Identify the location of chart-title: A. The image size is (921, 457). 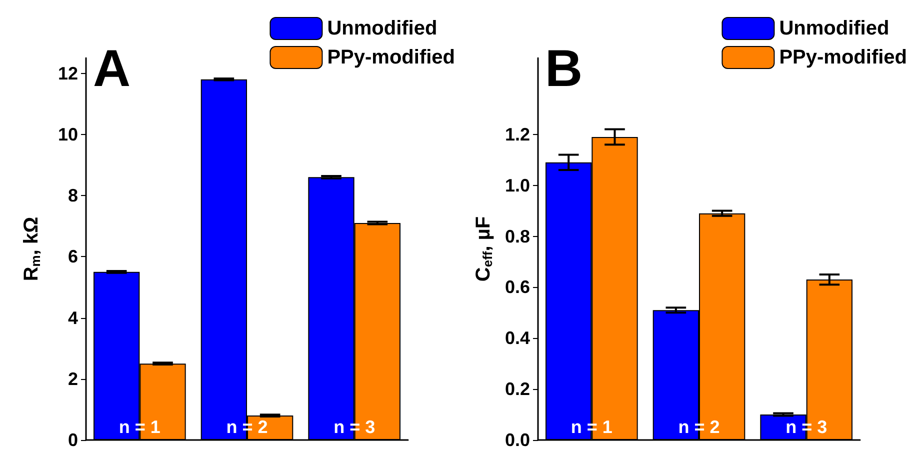
(112, 69).